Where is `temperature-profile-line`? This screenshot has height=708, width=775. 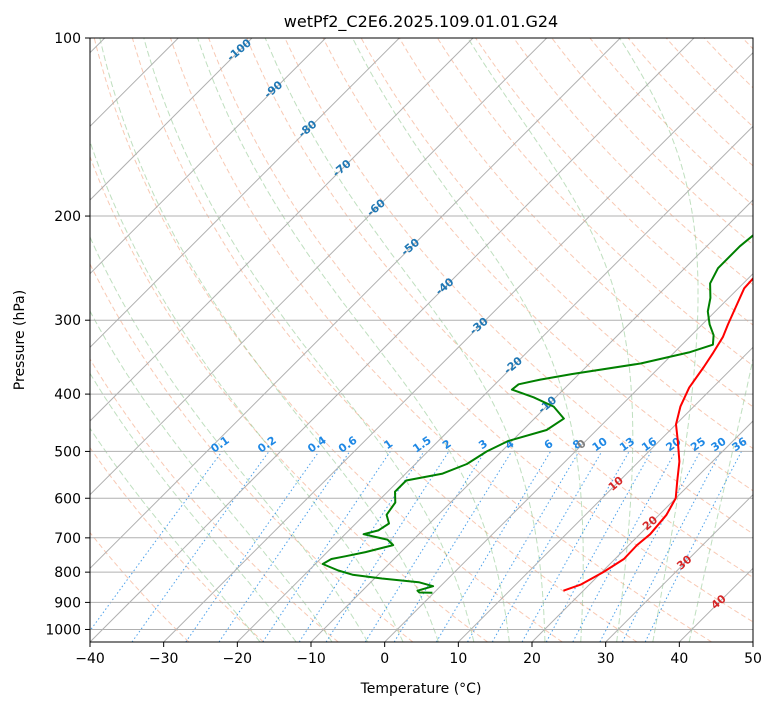 temperature-profile-line is located at coordinates (658, 434).